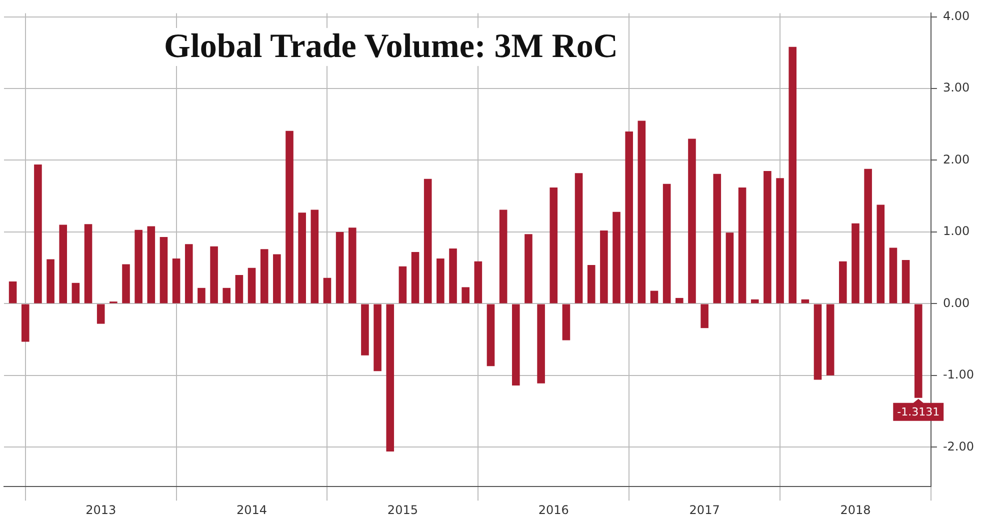 Image resolution: width=990 pixels, height=525 pixels. I want to click on x-tick-label: 2017, so click(704, 509).